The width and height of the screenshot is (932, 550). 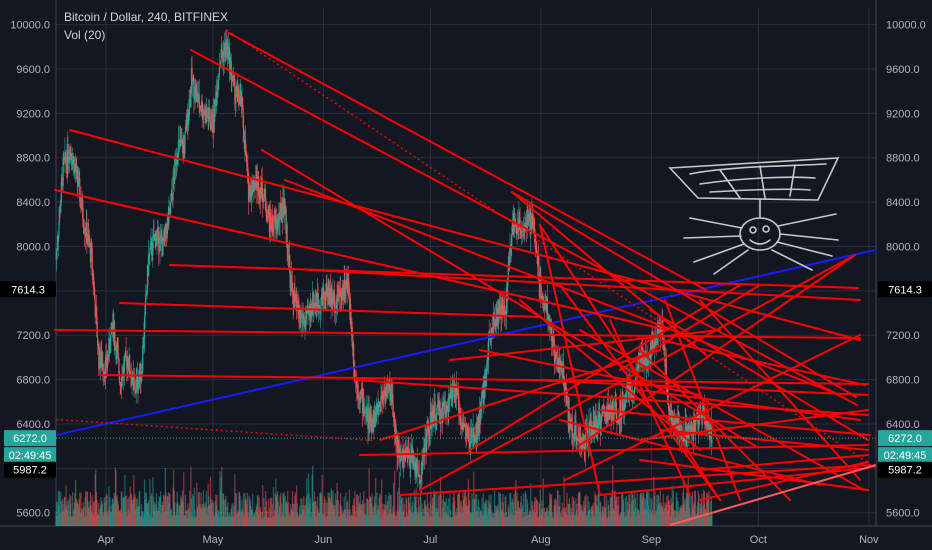 I want to click on countdown-right, so click(x=905, y=455).